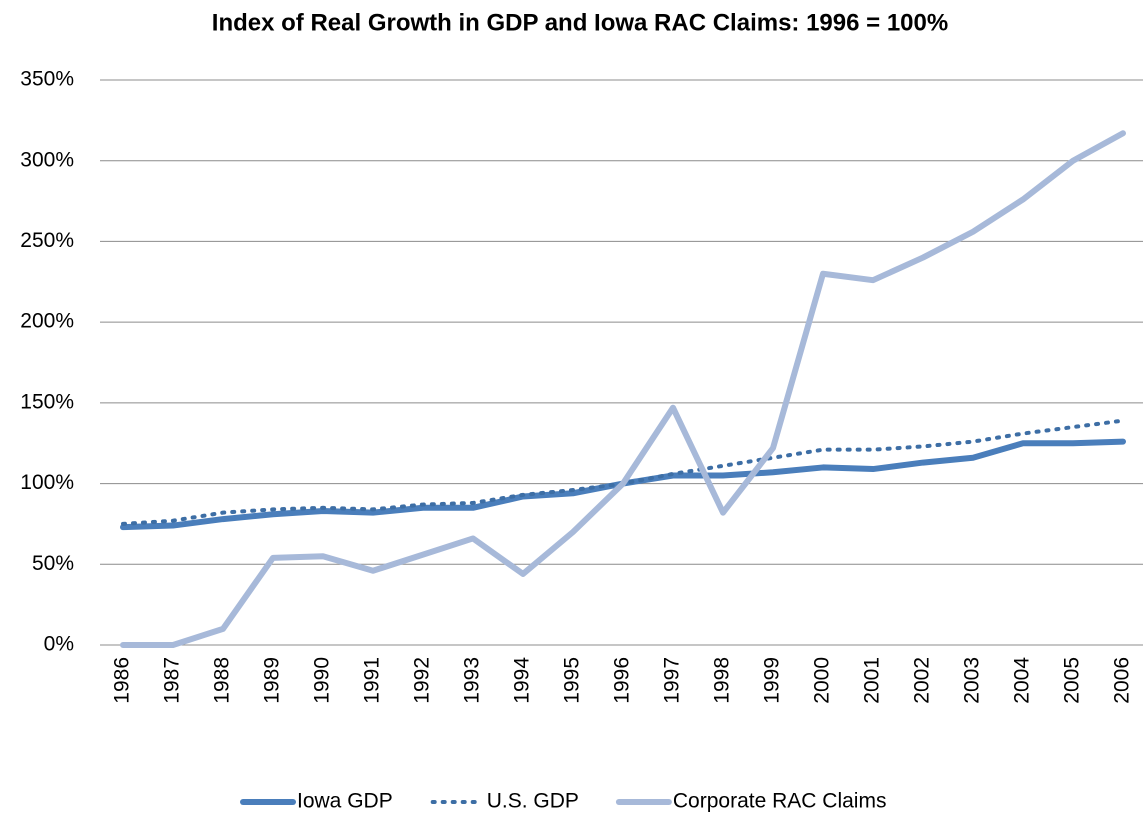  I want to click on x-tick-label: 1987, so click(172, 680).